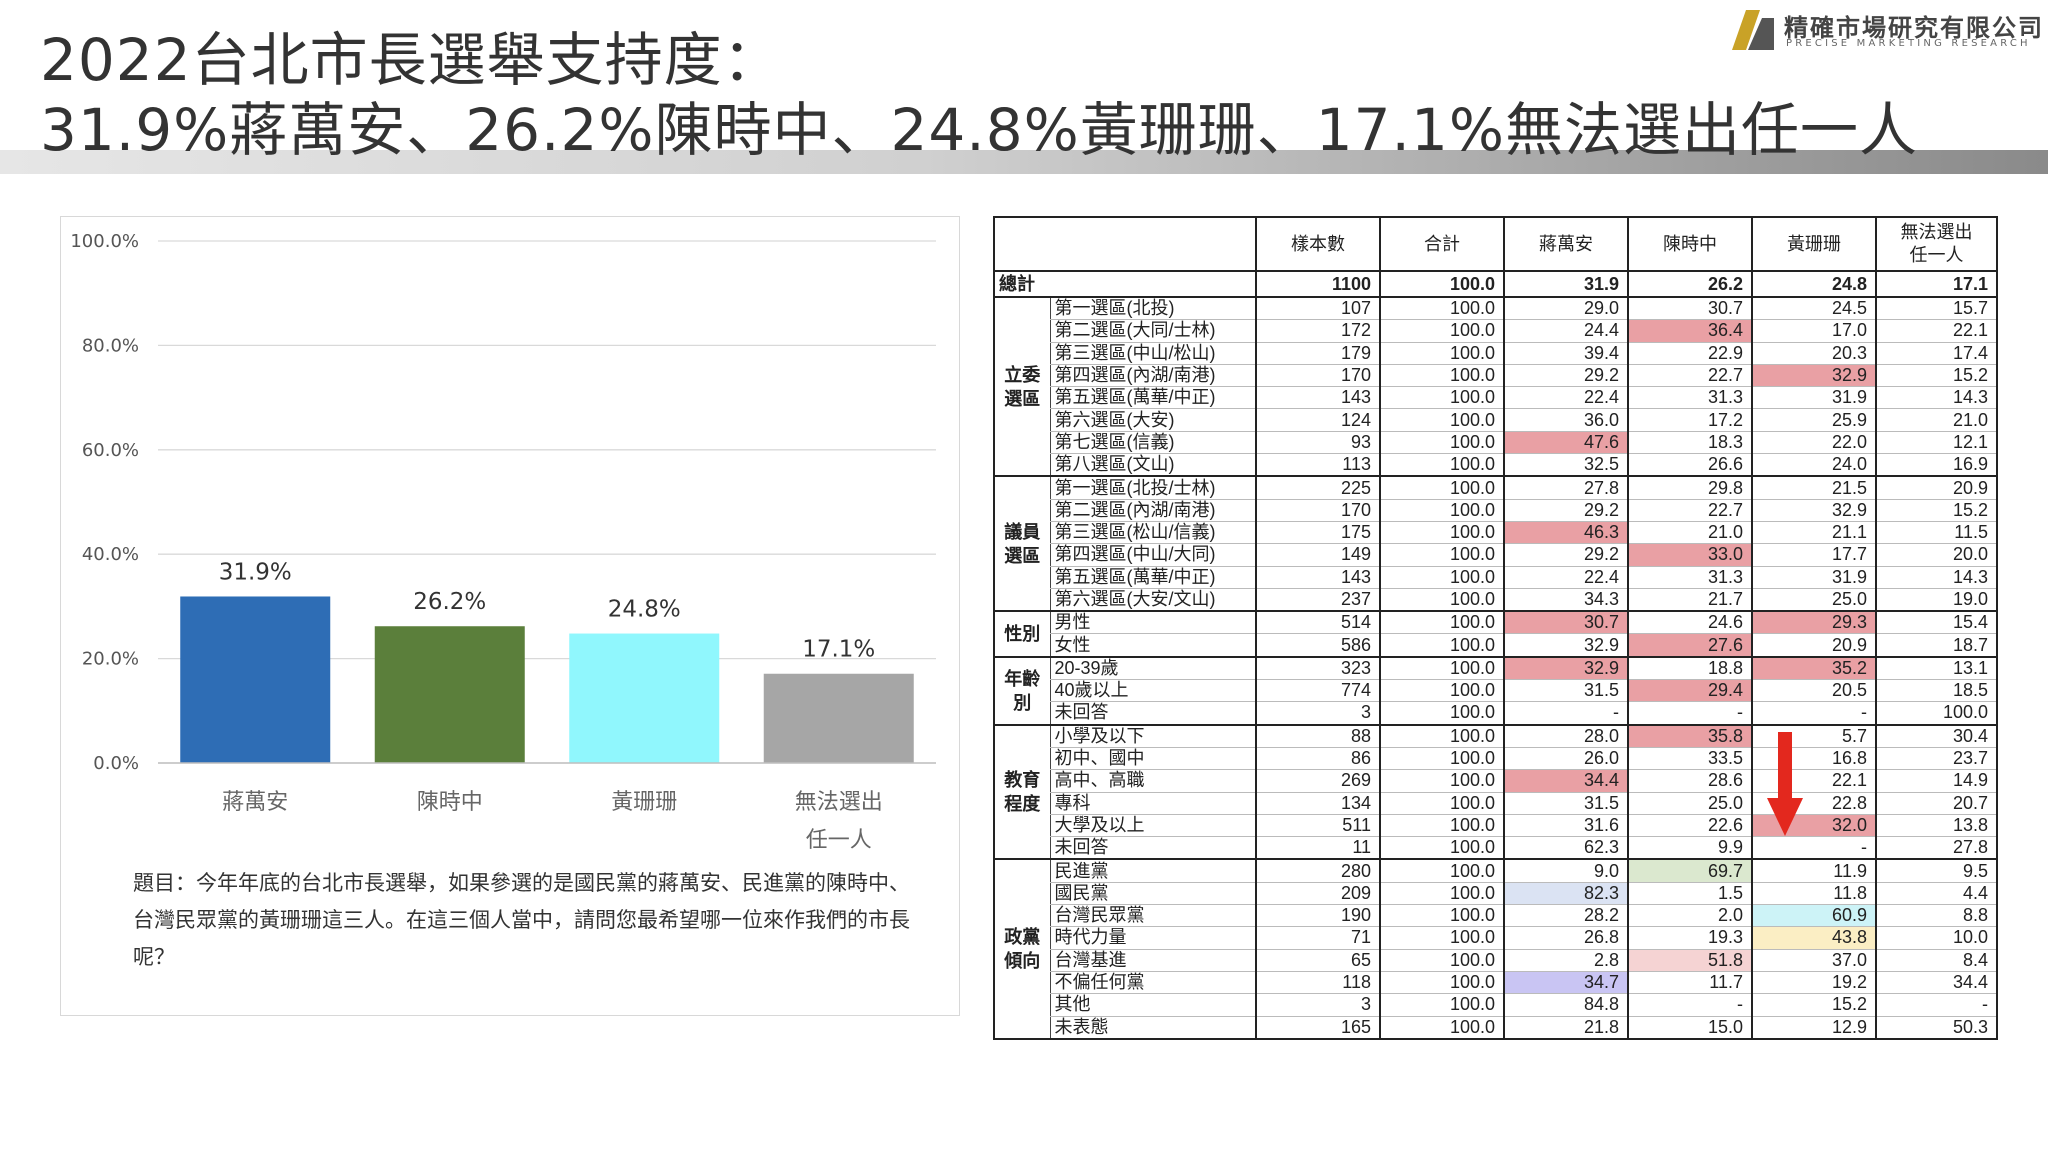 The height and width of the screenshot is (1150, 2048). Describe the element at coordinates (1565, 826) in the screenshot. I see `cell-value: 31.6` at that location.